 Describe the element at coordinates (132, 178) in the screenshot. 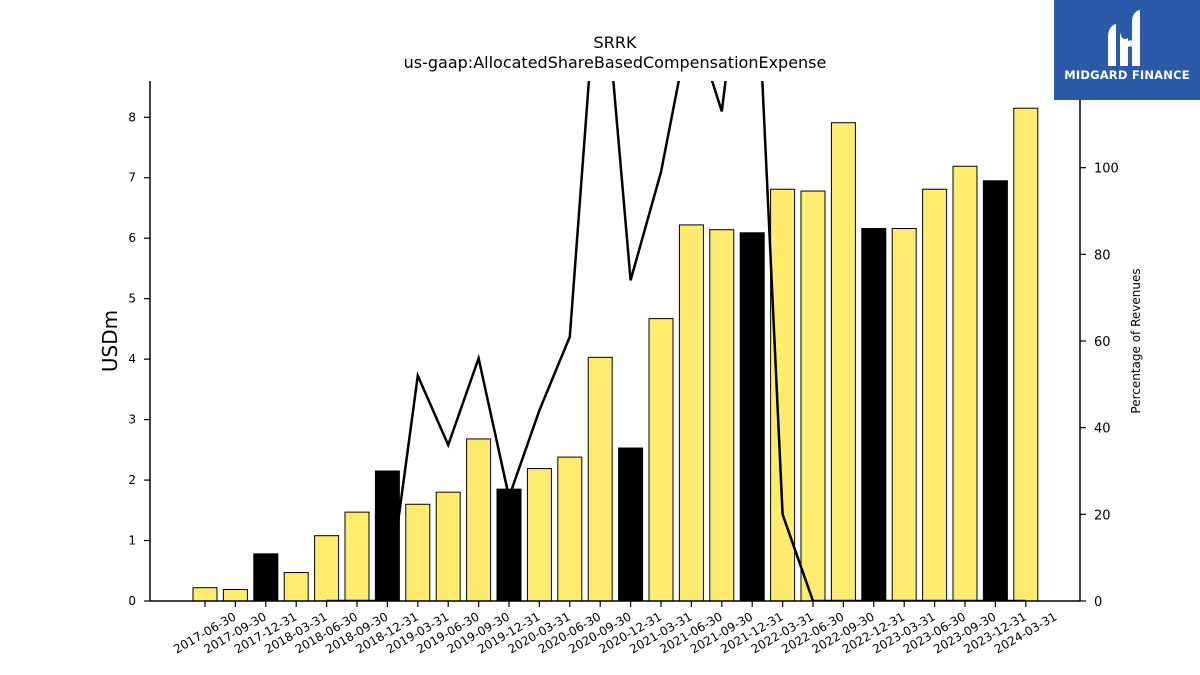

I see `y-tick-label-left: 7` at that location.